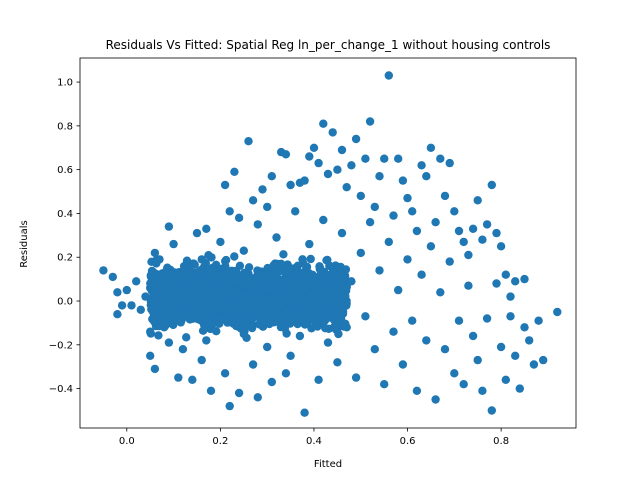 The height and width of the screenshot is (480, 640). I want to click on x-axis-label: Fitted, so click(328, 464).